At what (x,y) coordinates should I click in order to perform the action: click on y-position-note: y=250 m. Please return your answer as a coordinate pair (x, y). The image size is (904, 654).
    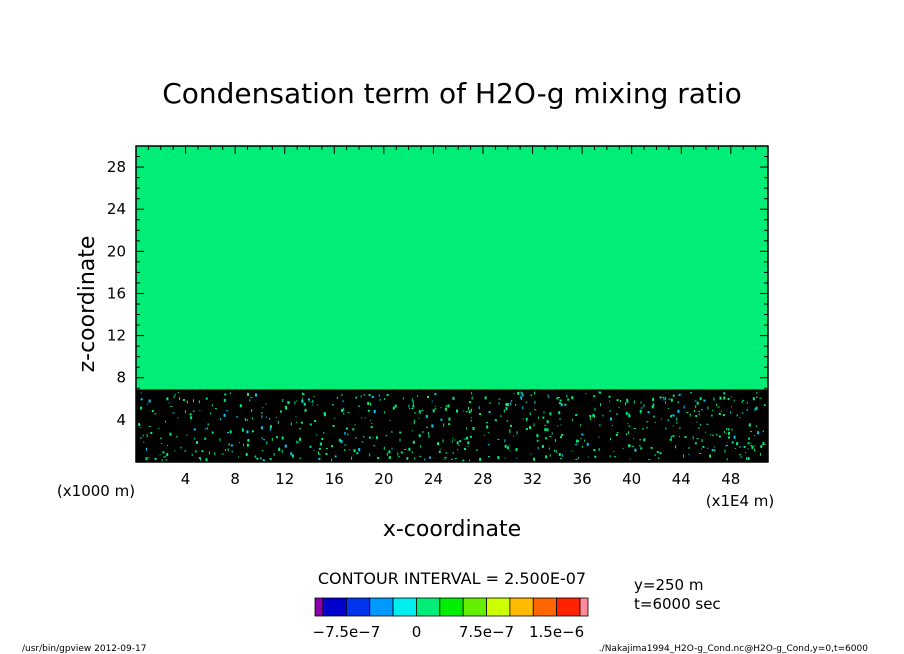
    Looking at the image, I should click on (668, 585).